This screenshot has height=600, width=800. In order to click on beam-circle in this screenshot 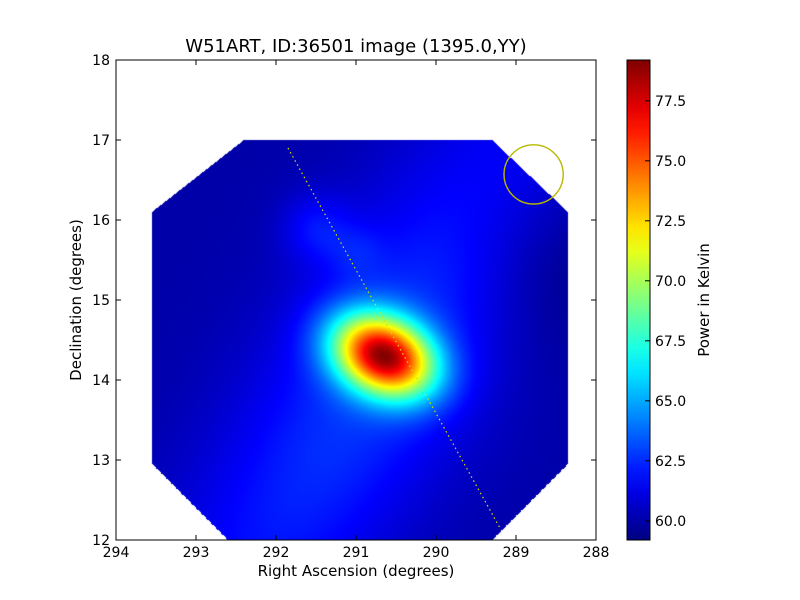, I will do `click(533, 174)`.